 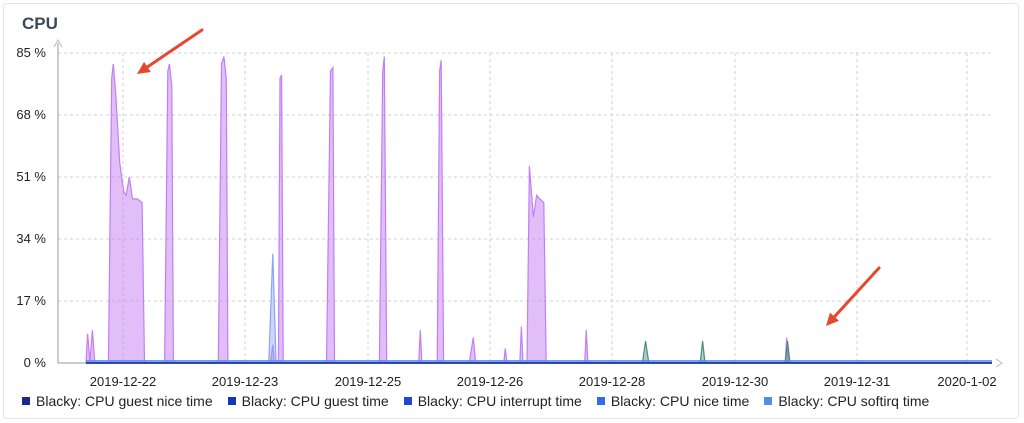 I want to click on y-tick-label: 68 %, so click(x=31, y=114).